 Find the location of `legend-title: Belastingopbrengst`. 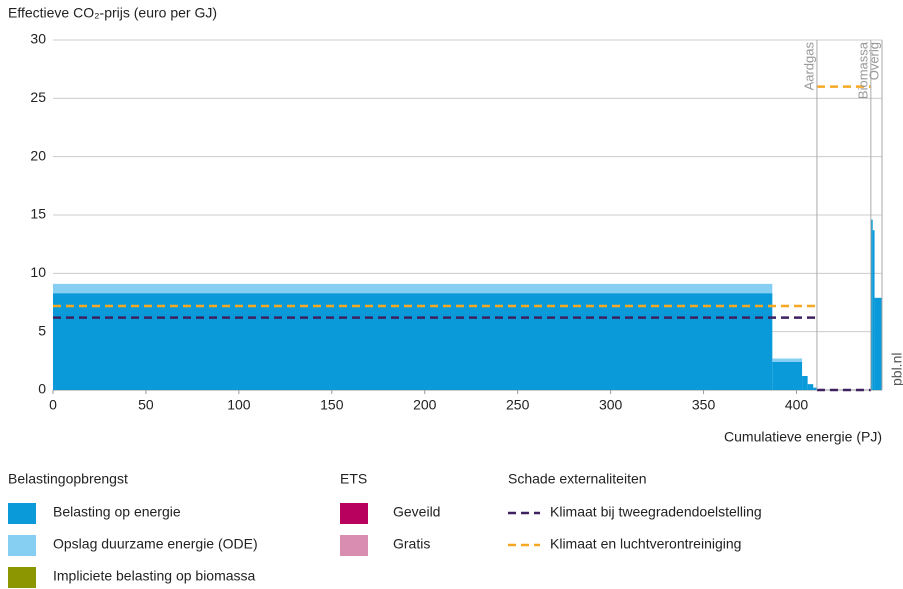

legend-title: Belastingopbrengst is located at coordinates (68, 479).